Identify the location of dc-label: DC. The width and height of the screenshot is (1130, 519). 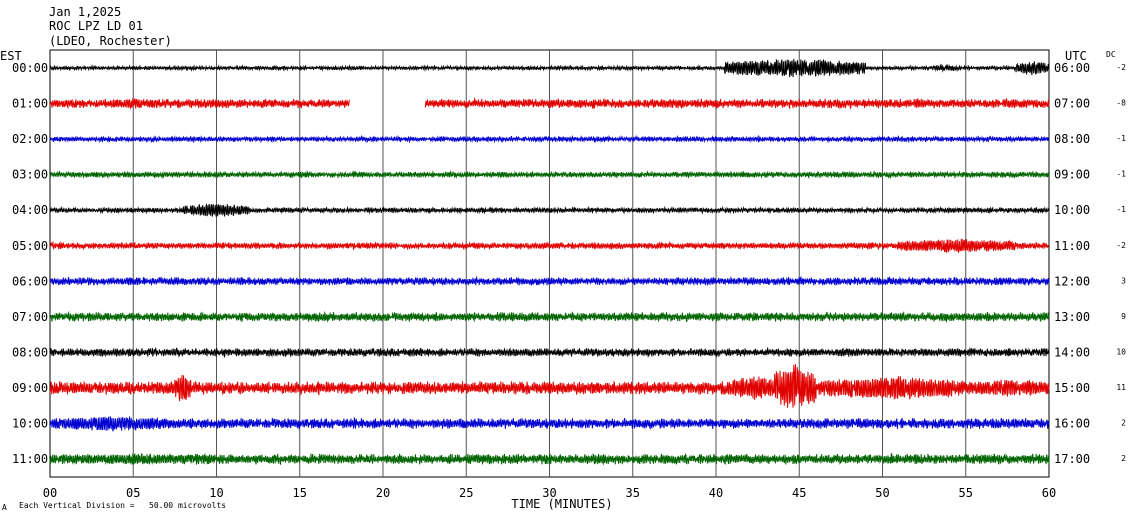
(1111, 54).